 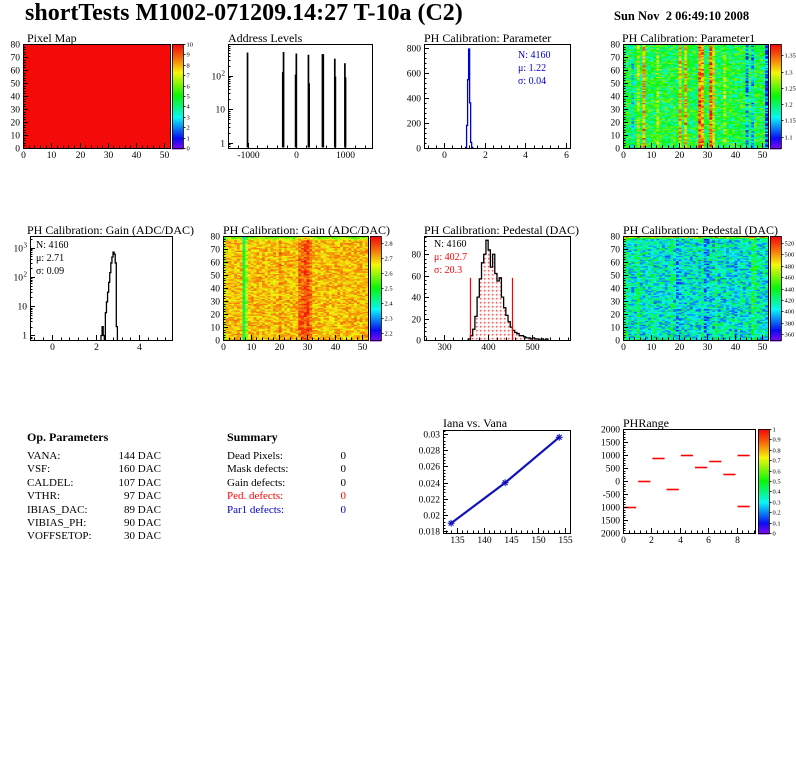 What do you see at coordinates (43, 496) in the screenshot?
I see `field-label: VTHR:` at bounding box center [43, 496].